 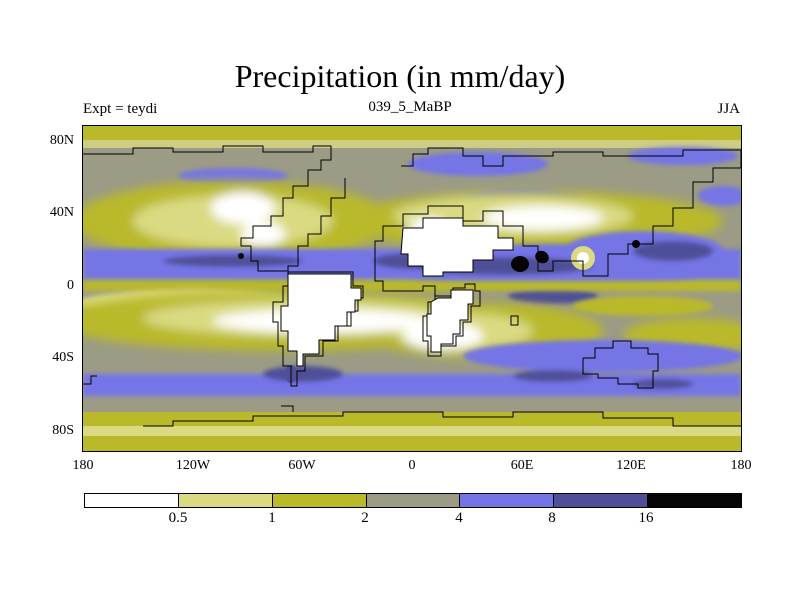 What do you see at coordinates (412, 465) in the screenshot?
I see `x-tick-label: 0` at bounding box center [412, 465].